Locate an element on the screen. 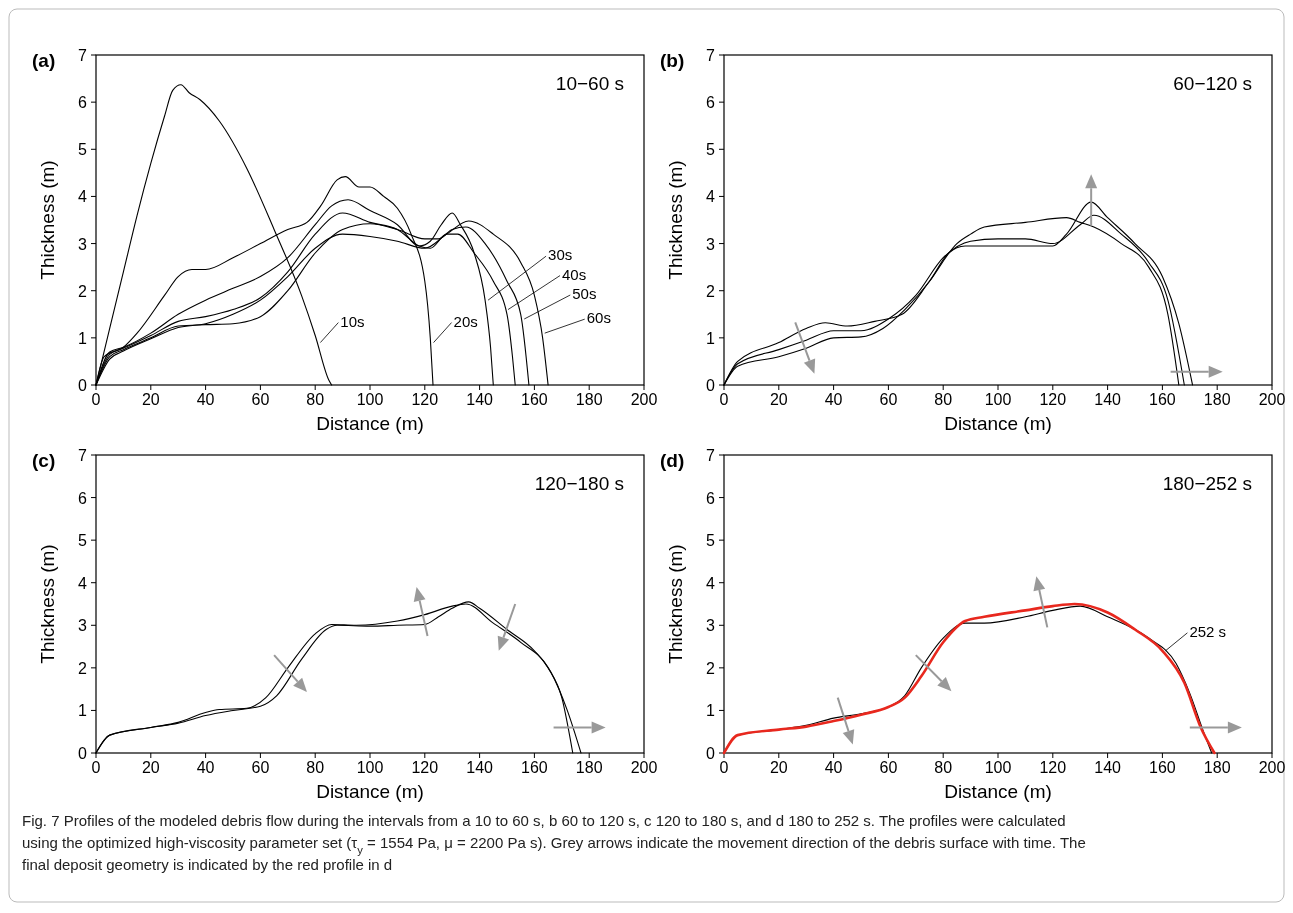 The width and height of the screenshot is (1293, 913). caption: Fig. 7 Profiles of the modeled debris flow during the intervals from a 10 to 60 s, b 60 to 120 s, c 120 to 180 s, and d 180 to 252 s. The profiles were calculated using the optimized high-viscosity parameter set (τ$_{y}$ = 1554 Pa, μ = 2200 Pa s). Grey arrows indicate the movement direction of the debris surface with time. The final deposit geometry is indicated by the red profile in d is located at coordinates (554, 842).